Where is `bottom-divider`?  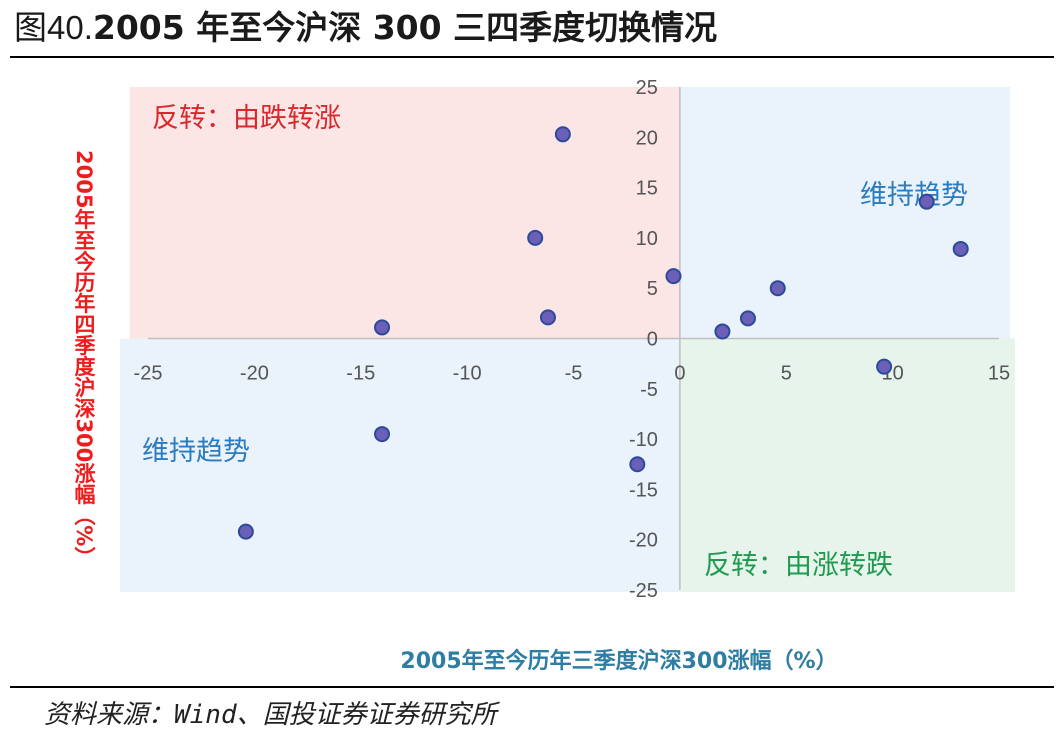 bottom-divider is located at coordinates (532, 687).